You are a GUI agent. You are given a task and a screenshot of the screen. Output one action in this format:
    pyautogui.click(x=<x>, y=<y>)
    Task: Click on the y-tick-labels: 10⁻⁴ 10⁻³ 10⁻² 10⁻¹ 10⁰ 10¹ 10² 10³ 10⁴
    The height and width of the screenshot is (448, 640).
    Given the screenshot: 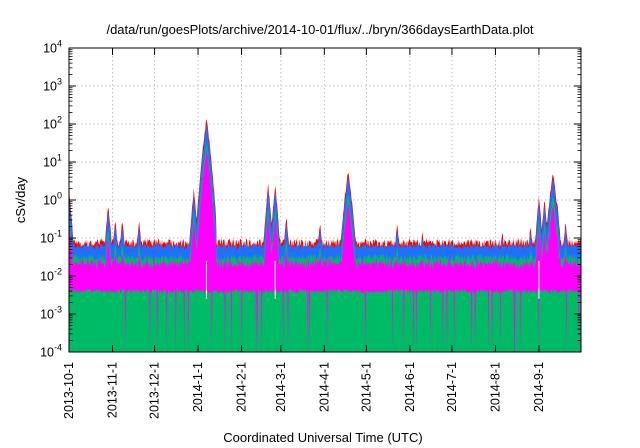 What is the action you would take?
    pyautogui.click(x=51, y=199)
    